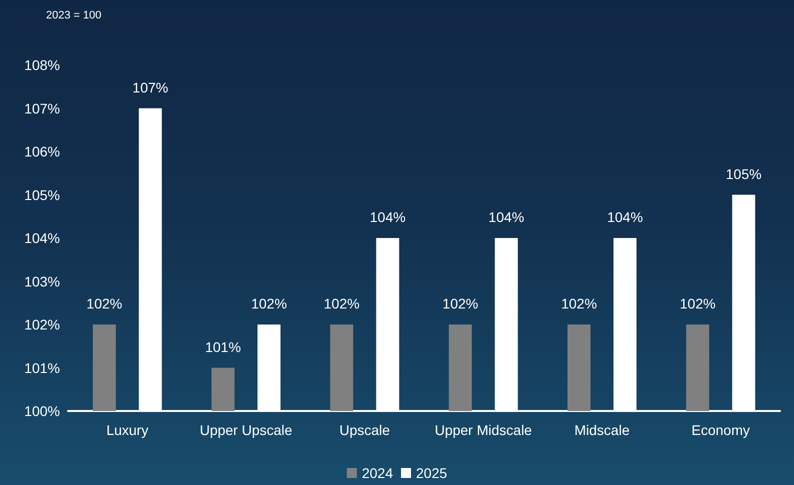  I want to click on y-tick-label: 100%, so click(42, 411).